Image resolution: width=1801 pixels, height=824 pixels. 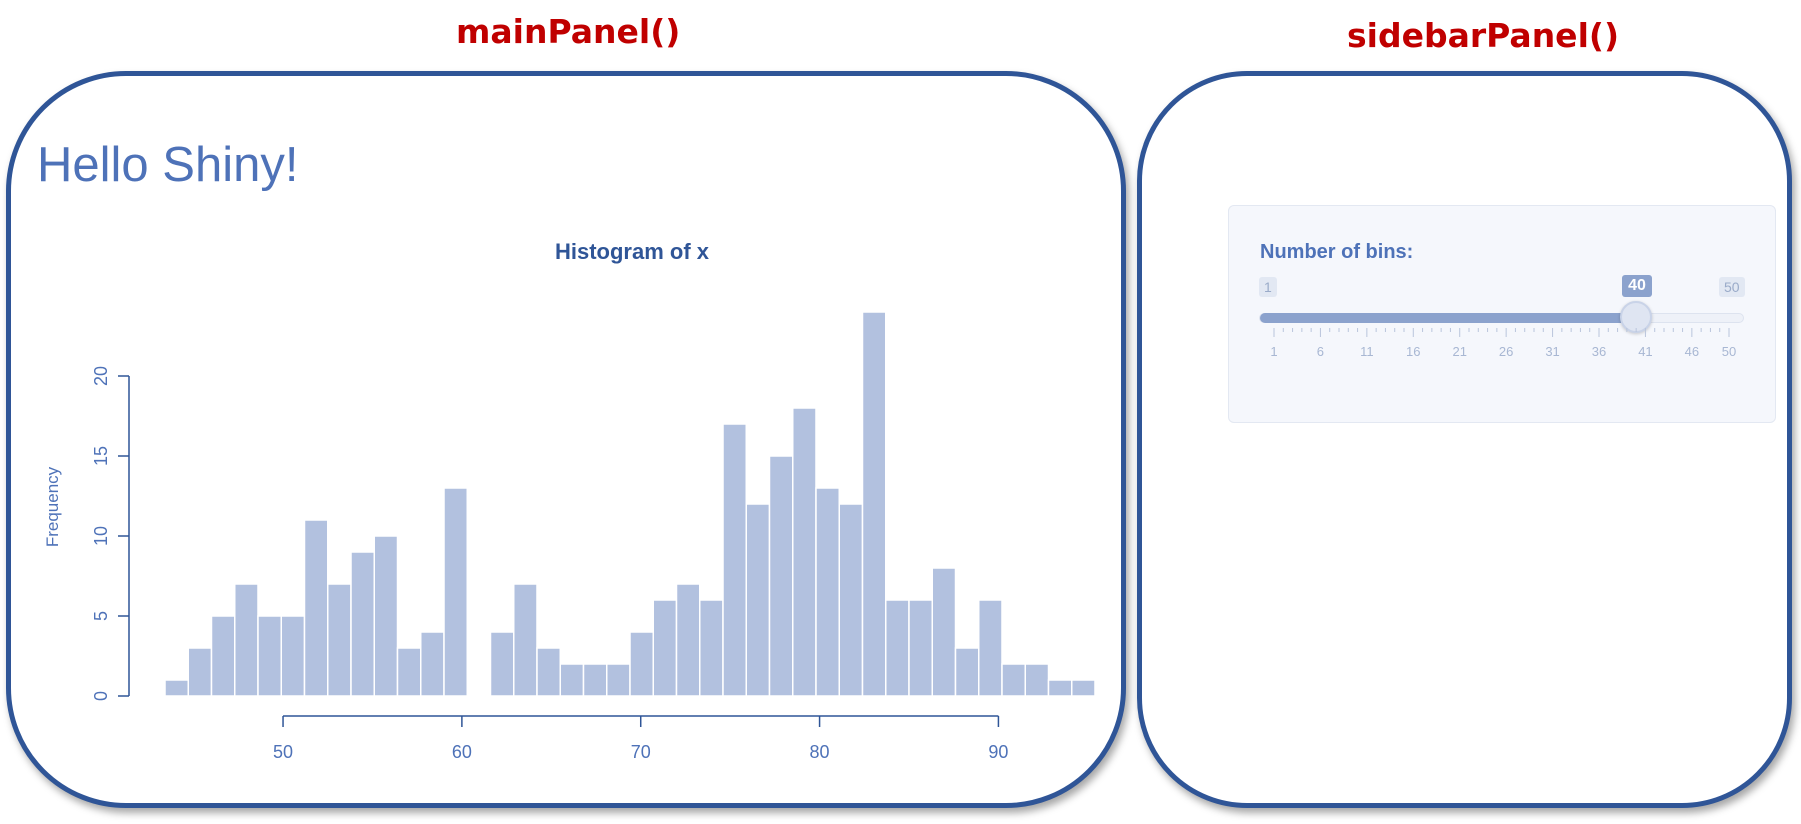 I want to click on x-tick-label: 50, so click(x=283, y=752).